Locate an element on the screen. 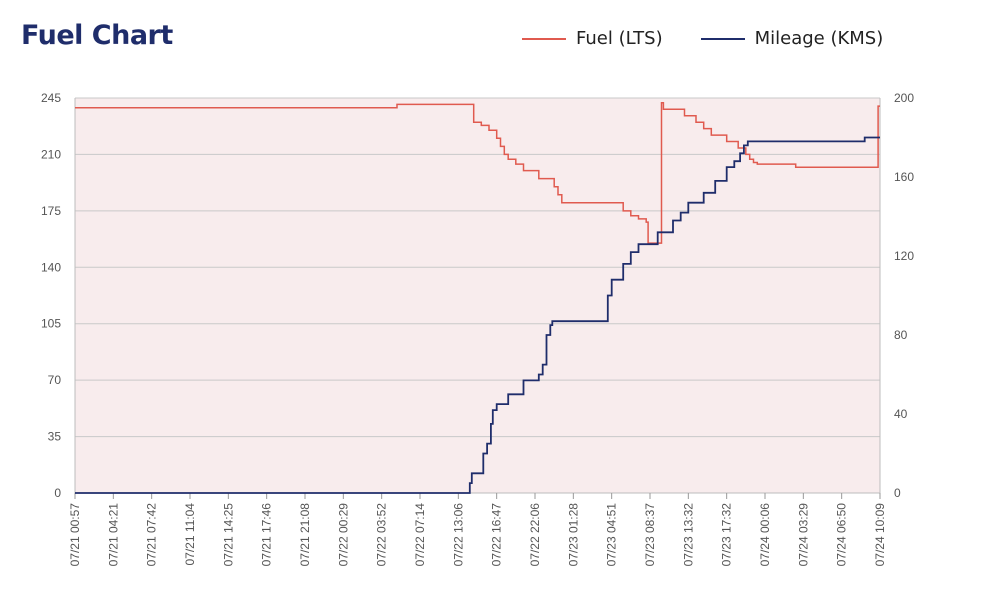 This screenshot has width=988, height=616. x-tick-label: 07/22 13:06 is located at coordinates (458, 535).